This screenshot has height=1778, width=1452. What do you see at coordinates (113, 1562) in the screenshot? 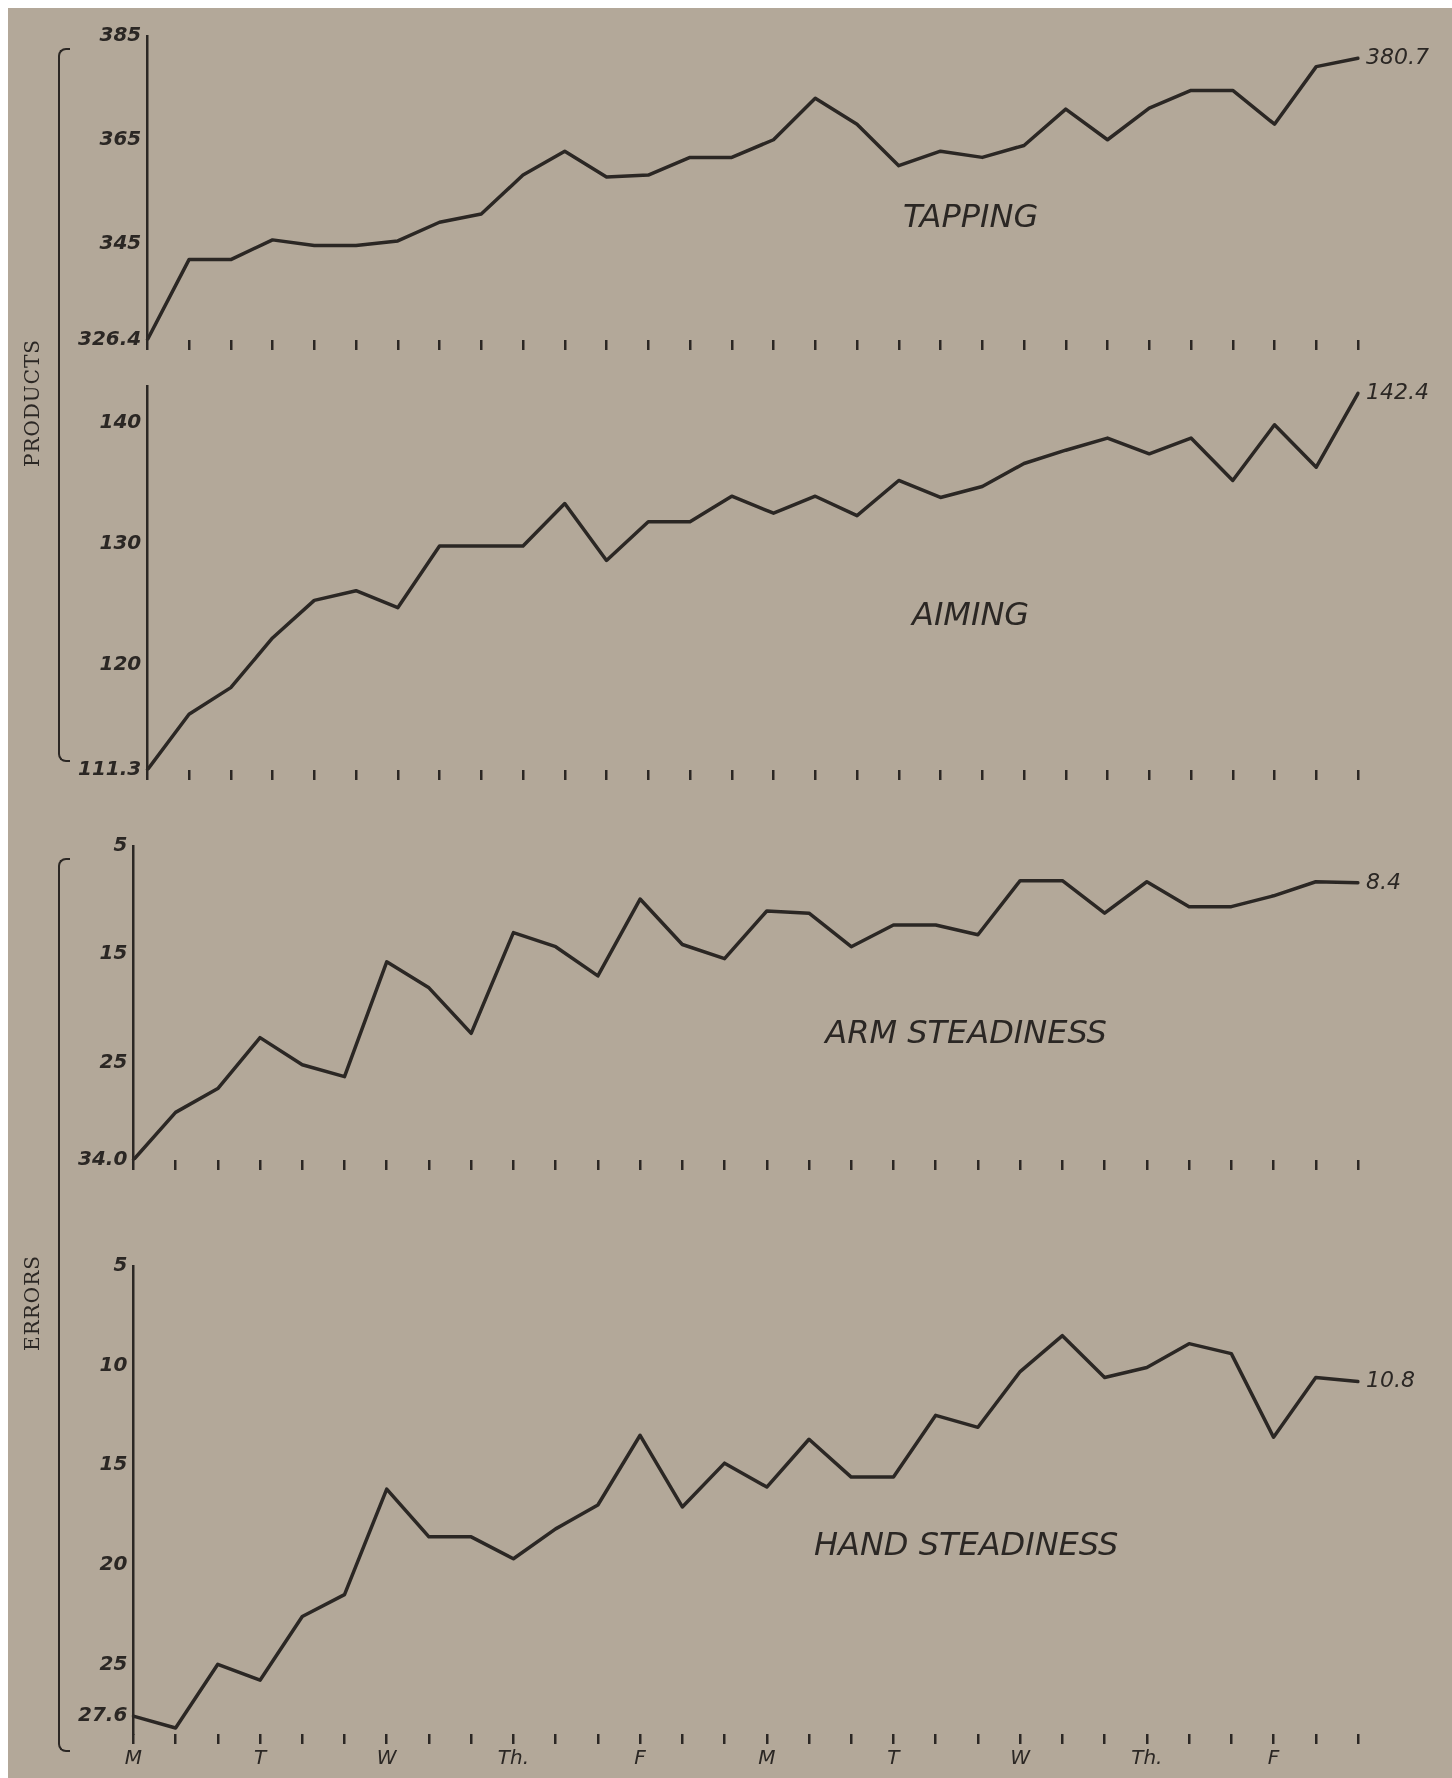
I see `y-tick-label: 20` at bounding box center [113, 1562].